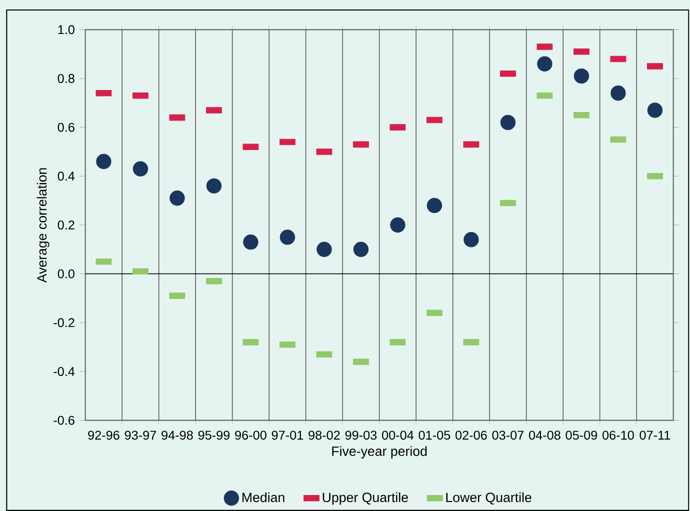  I want to click on x-axis-title: Five-year period, so click(379, 452).